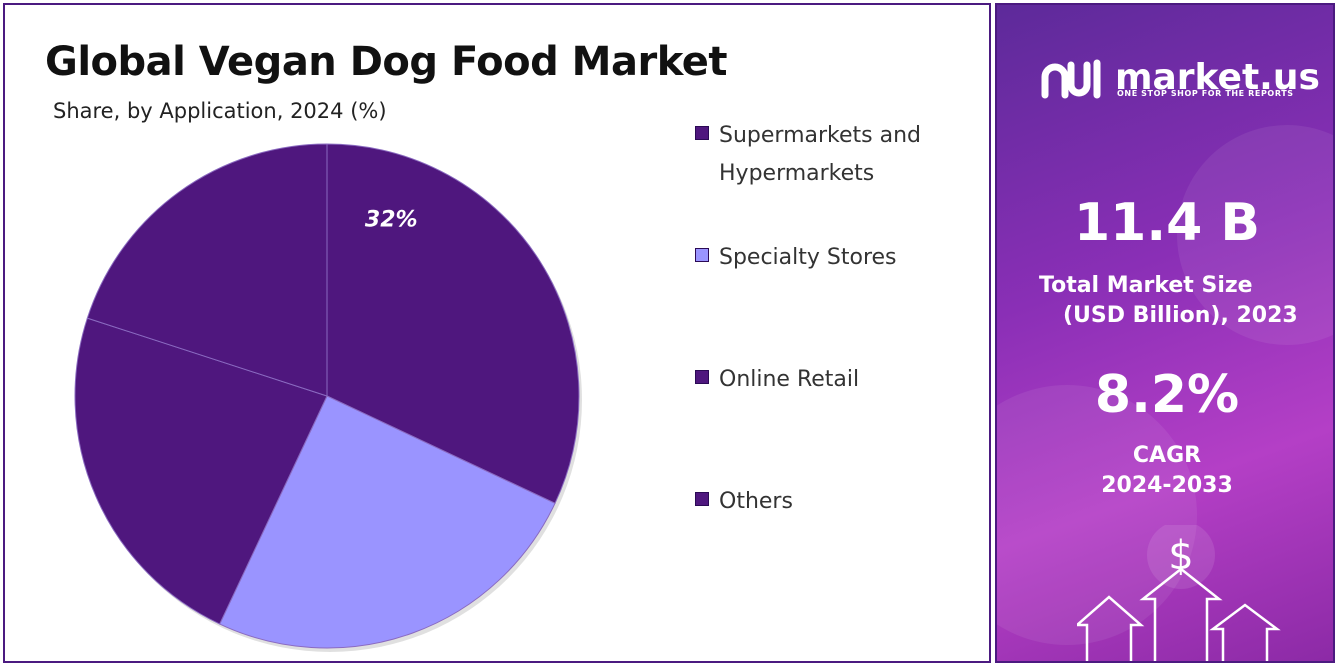 The image size is (1338, 668). I want to click on legend-item-others: Others, so click(812, 502).